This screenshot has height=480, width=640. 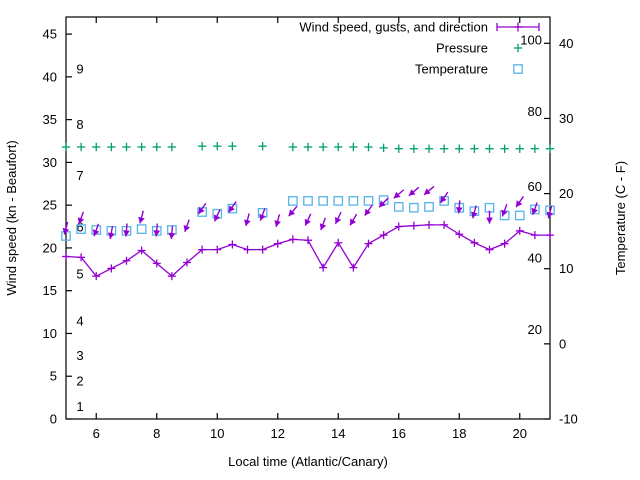 I want to click on y2-tick-label: 40, so click(x=566, y=43).